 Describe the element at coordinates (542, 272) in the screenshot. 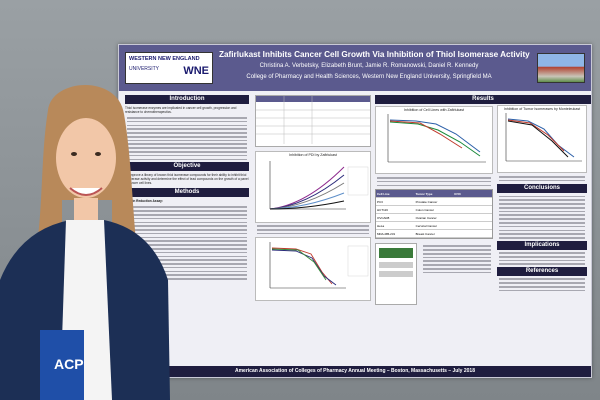

I see `section-header-references: References` at that location.